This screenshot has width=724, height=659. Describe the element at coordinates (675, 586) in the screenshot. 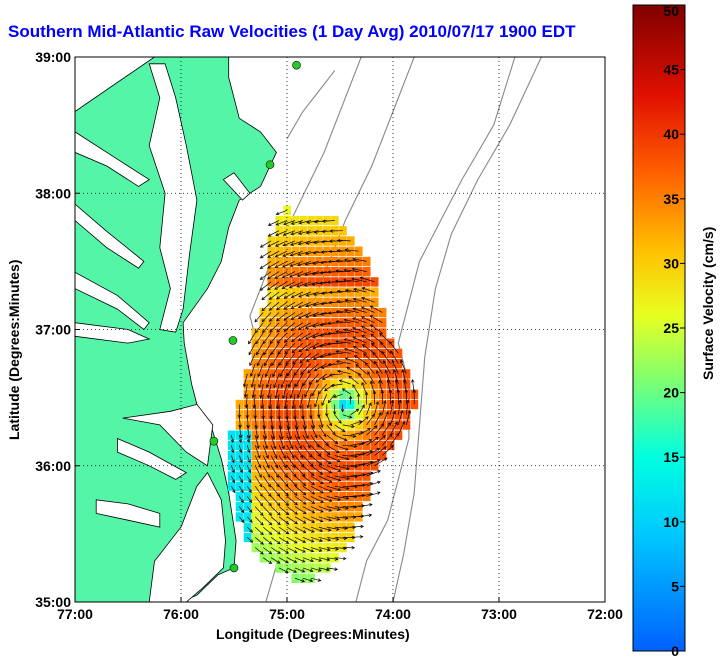

I see `colorbar-tick-label: 5` at that location.